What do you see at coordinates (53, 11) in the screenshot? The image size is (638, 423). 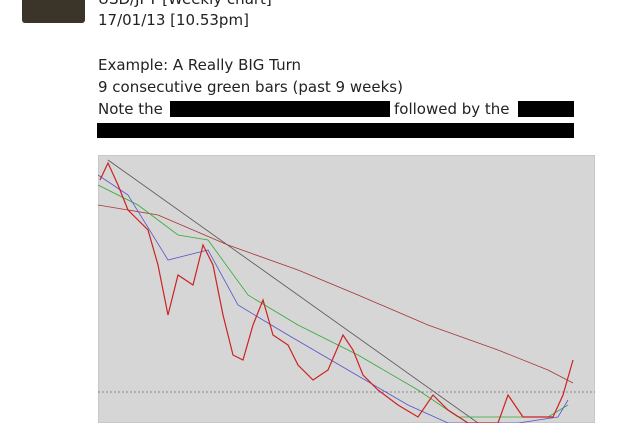 I see `avatar` at bounding box center [53, 11].